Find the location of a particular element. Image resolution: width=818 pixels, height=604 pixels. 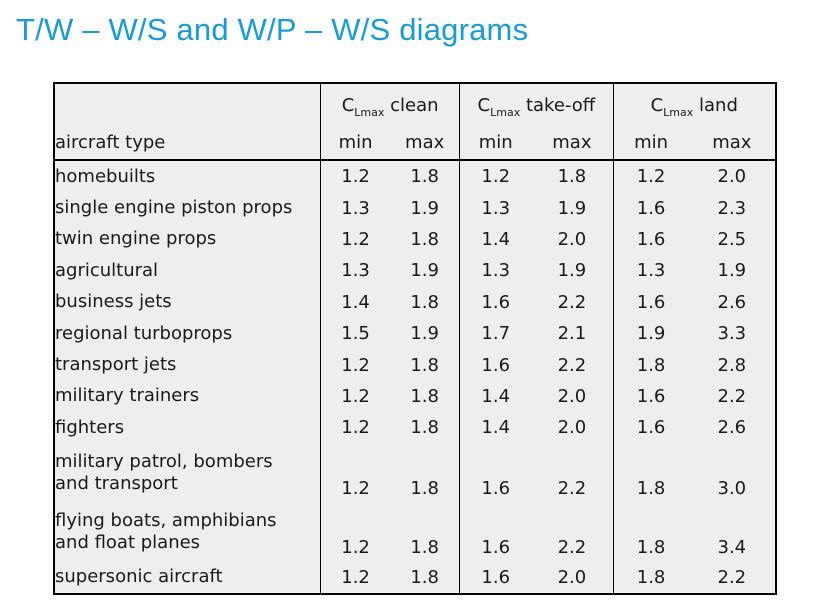

aircraft-type-cell: single engine piston props is located at coordinates (188, 207).